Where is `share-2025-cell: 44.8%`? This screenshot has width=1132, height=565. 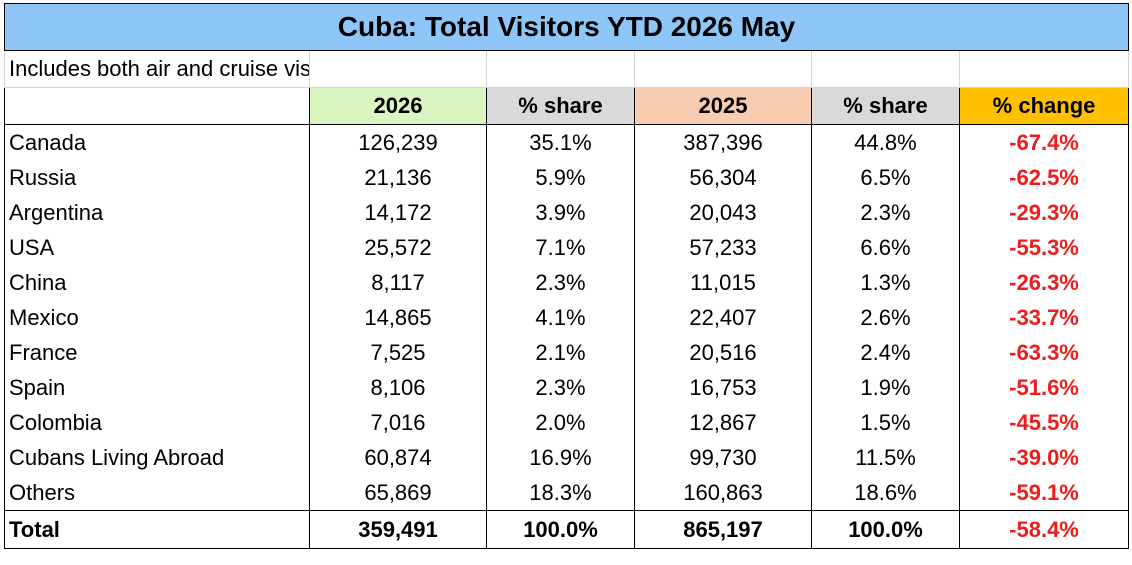 share-2025-cell: 44.8% is located at coordinates (885, 142).